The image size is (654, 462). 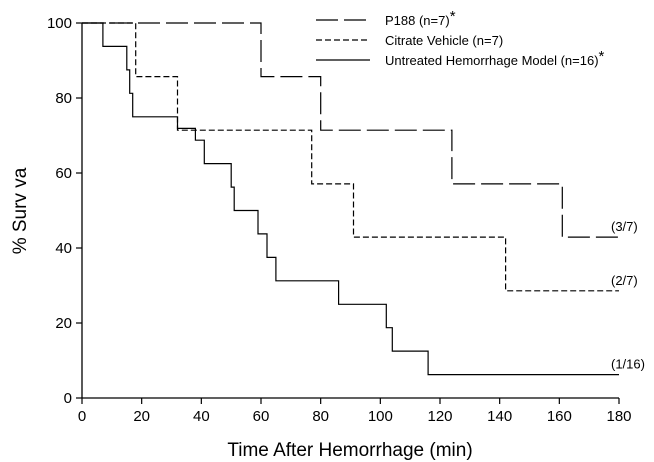 What do you see at coordinates (68, 398) in the screenshot?
I see `y-tick-label: 0` at bounding box center [68, 398].